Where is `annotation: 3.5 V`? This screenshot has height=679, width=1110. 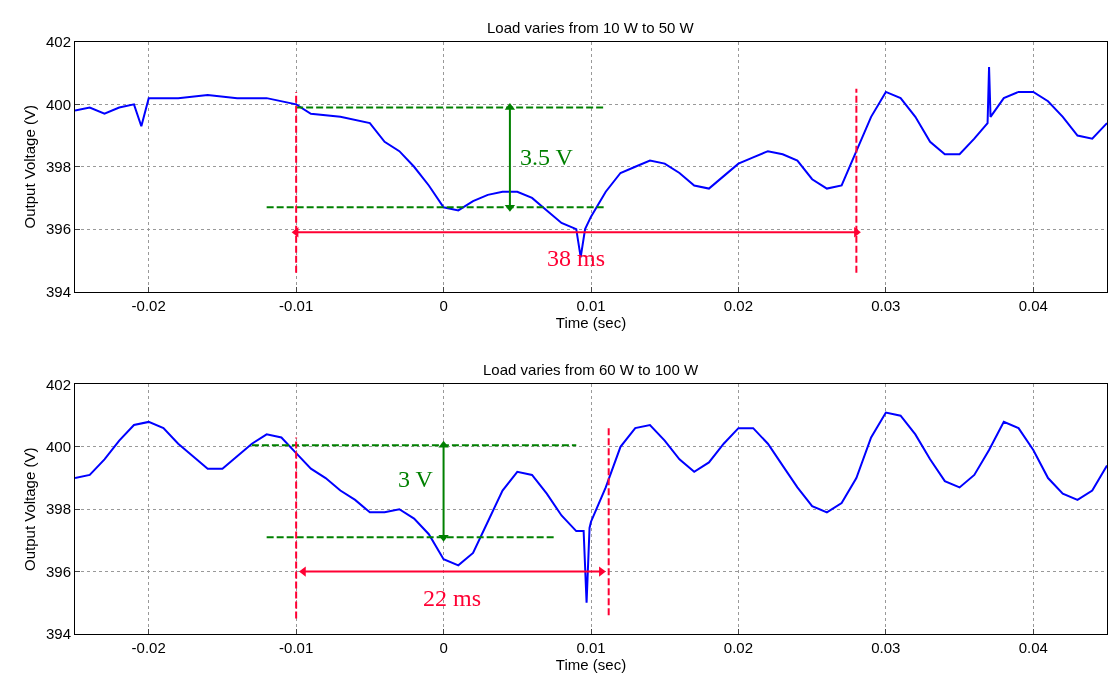
annotation: 3.5 V is located at coordinates (547, 157).